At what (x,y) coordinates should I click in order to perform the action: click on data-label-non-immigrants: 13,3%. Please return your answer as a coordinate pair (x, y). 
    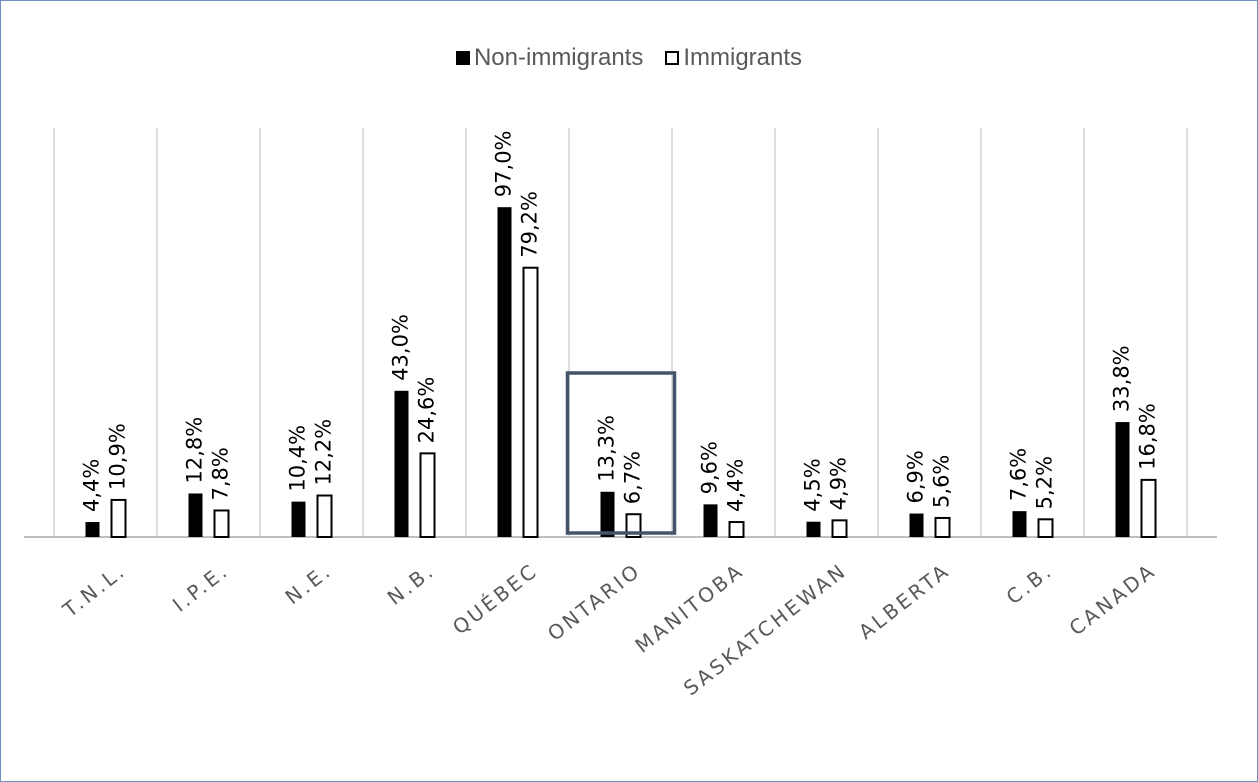
    Looking at the image, I should click on (607, 448).